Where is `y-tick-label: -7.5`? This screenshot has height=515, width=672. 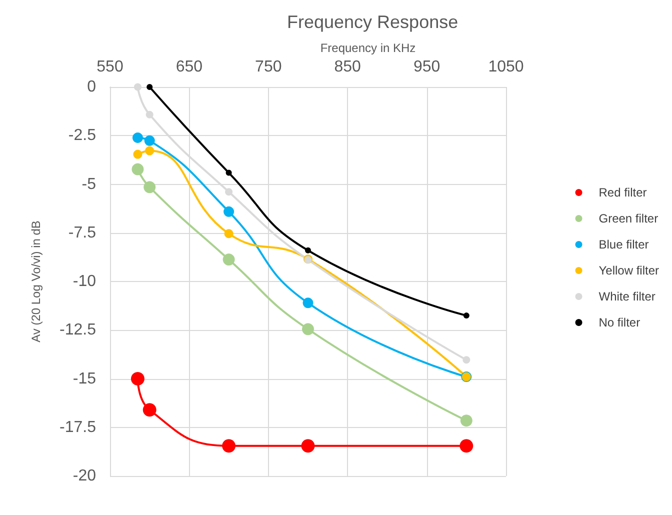 y-tick-label: -7.5 is located at coordinates (82, 233).